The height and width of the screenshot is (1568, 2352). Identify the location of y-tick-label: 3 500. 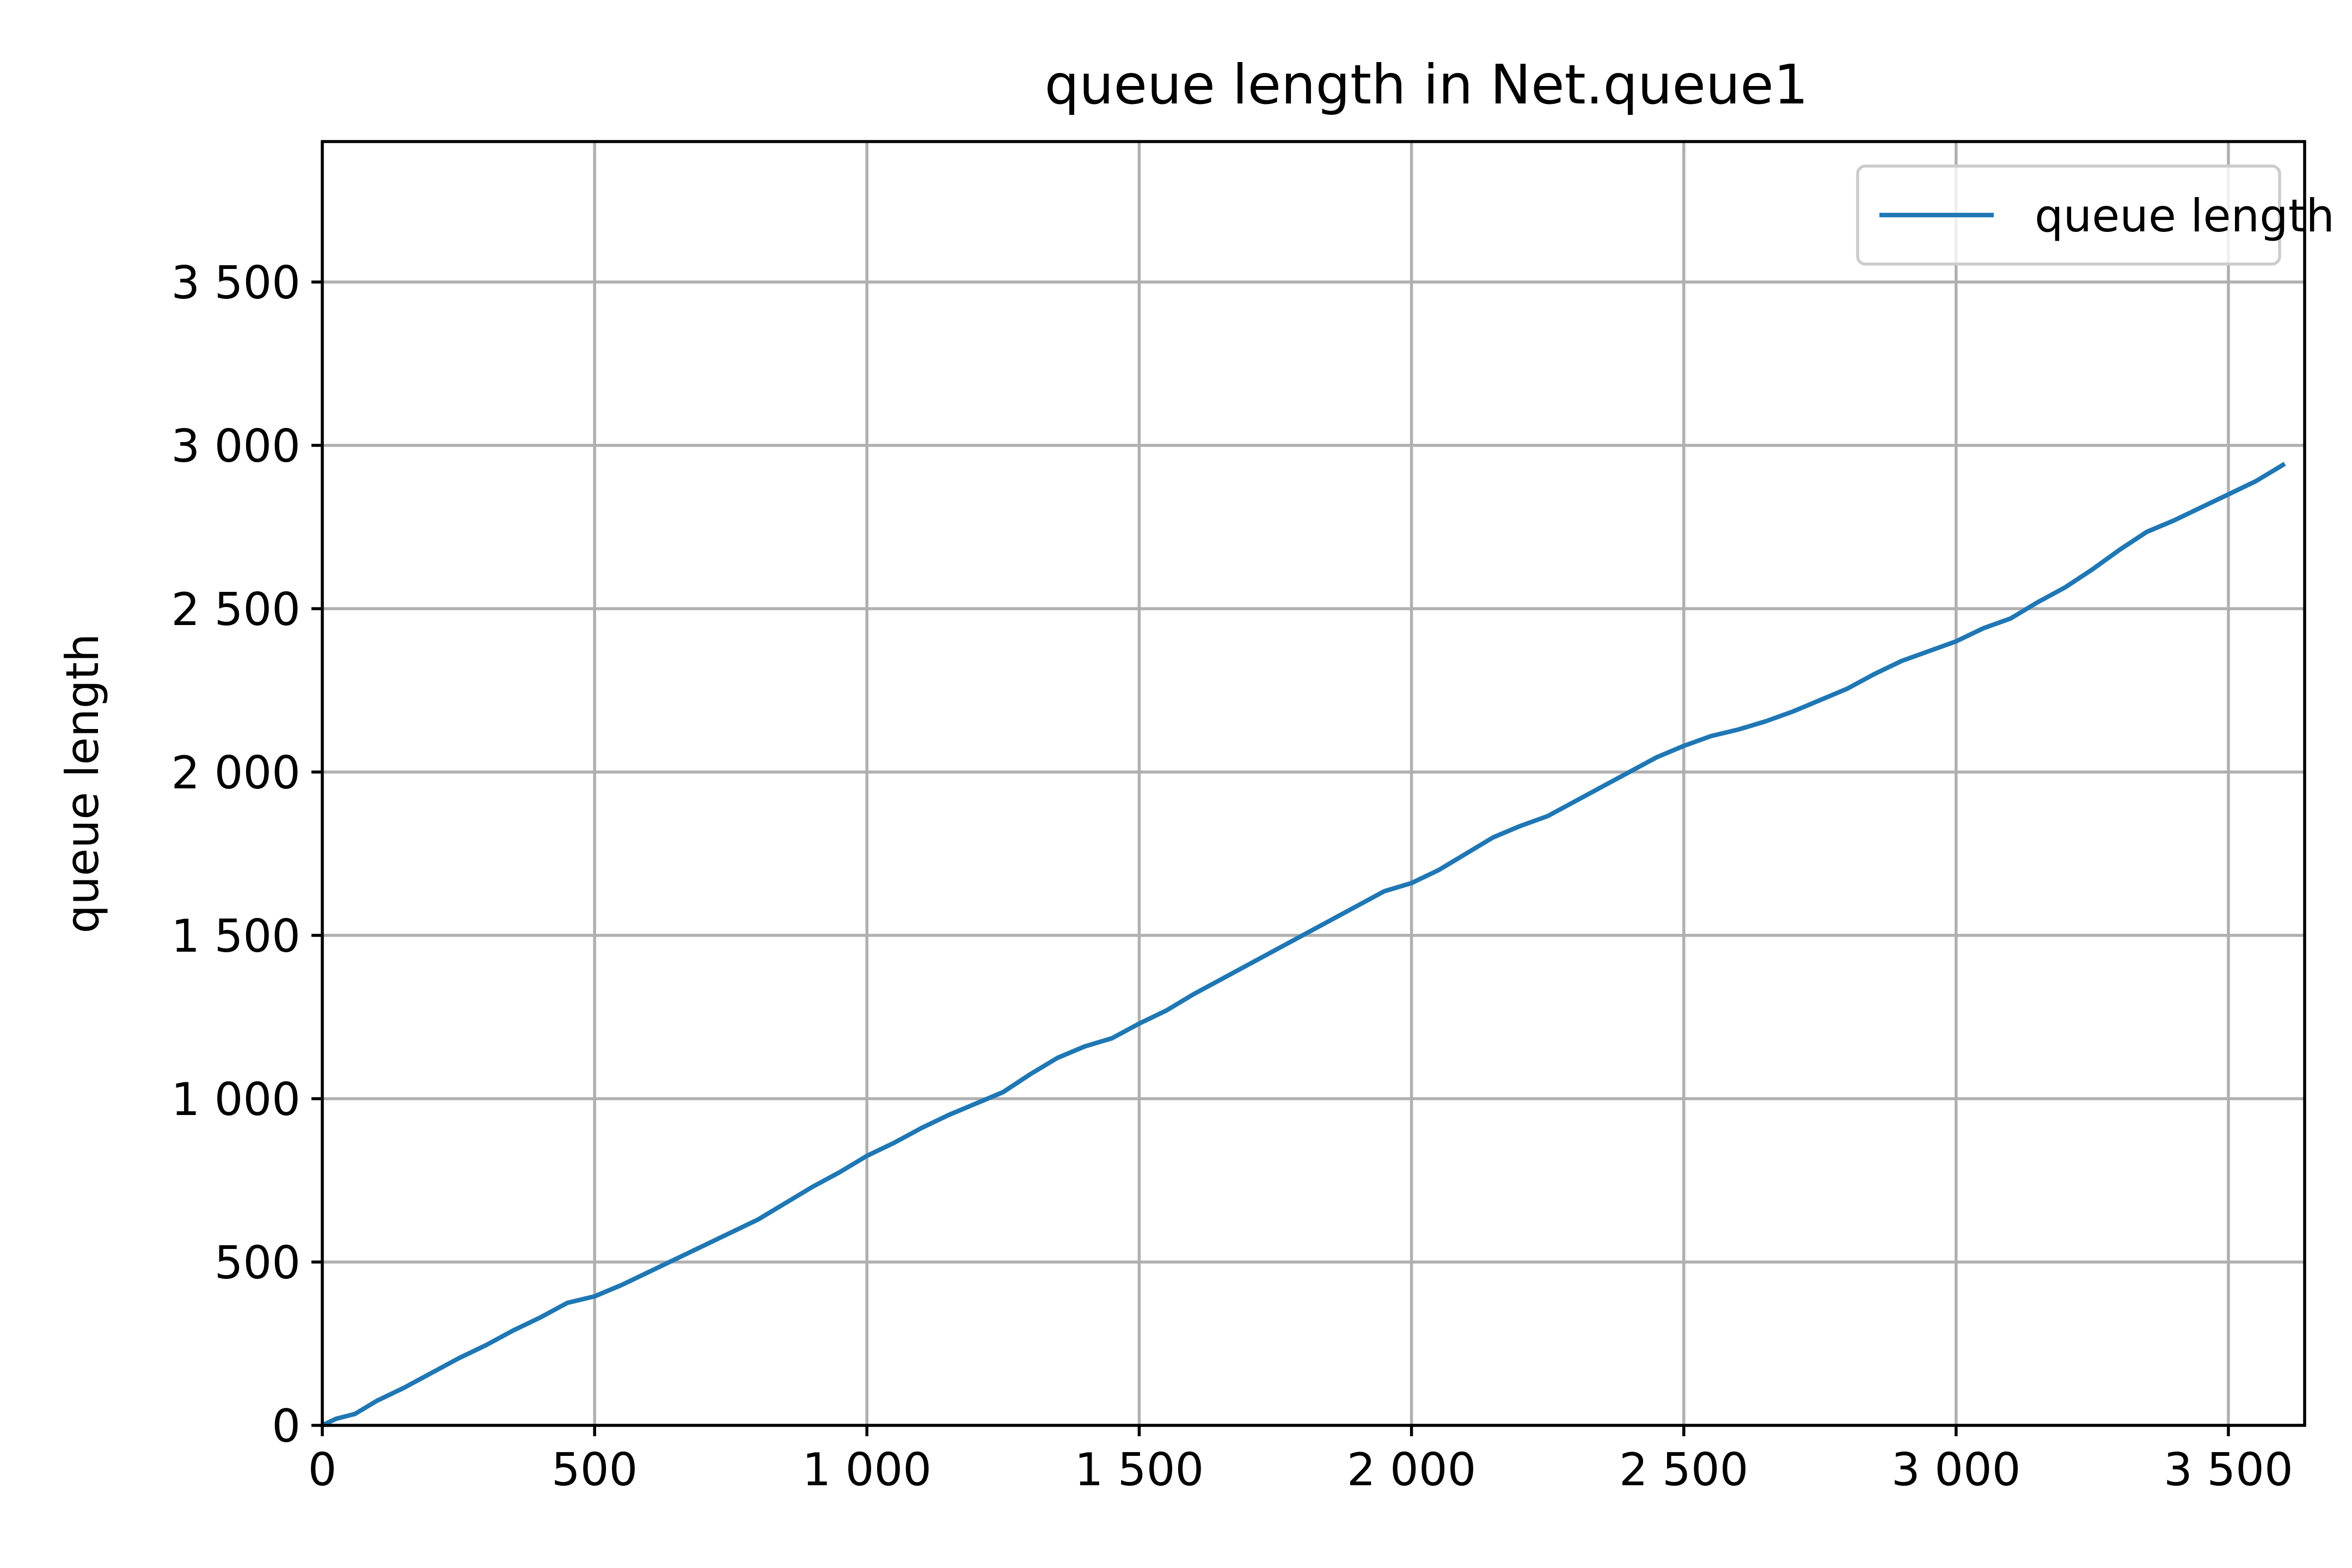
(236, 282).